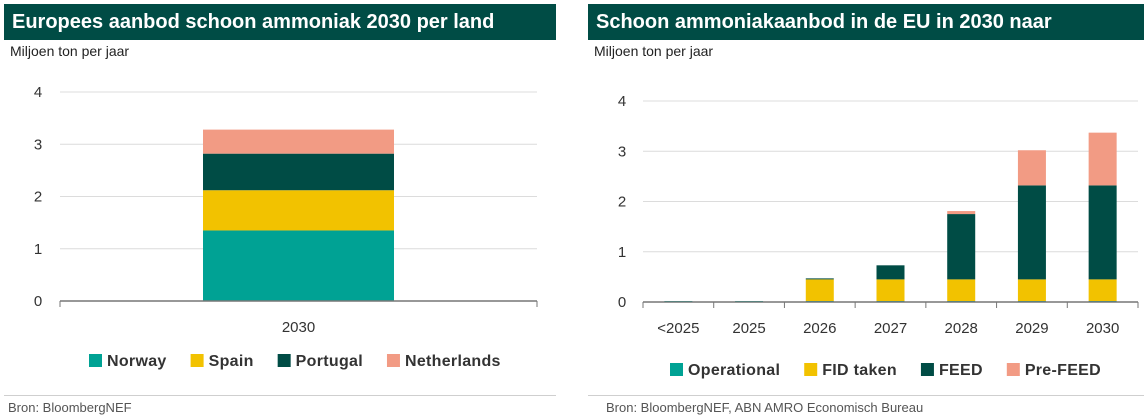 The image size is (1148, 419). What do you see at coordinates (678, 328) in the screenshot?
I see `x-tick-label: <2025` at bounding box center [678, 328].